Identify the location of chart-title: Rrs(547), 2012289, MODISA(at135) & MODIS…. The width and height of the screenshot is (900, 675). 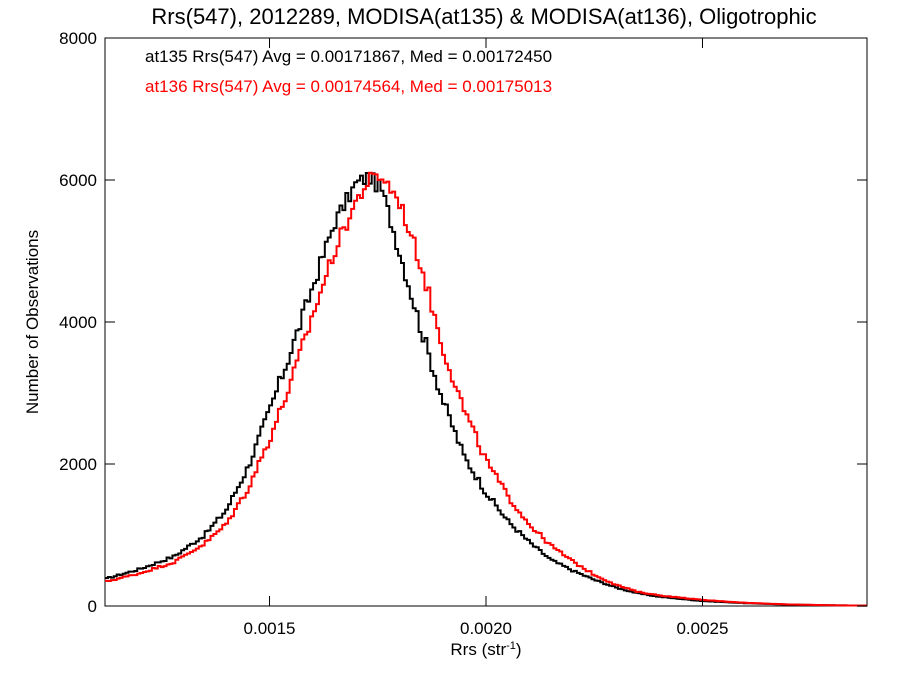
(483, 16).